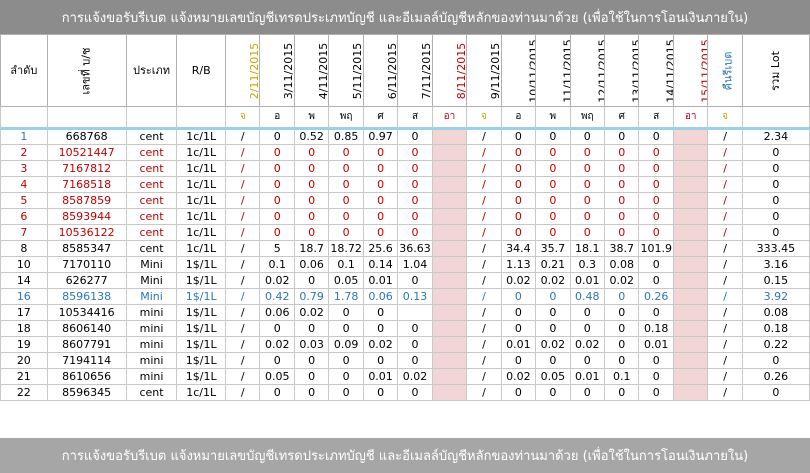 This screenshot has height=473, width=810. What do you see at coordinates (775, 280) in the screenshot?
I see `total-lot: 0.15` at bounding box center [775, 280].